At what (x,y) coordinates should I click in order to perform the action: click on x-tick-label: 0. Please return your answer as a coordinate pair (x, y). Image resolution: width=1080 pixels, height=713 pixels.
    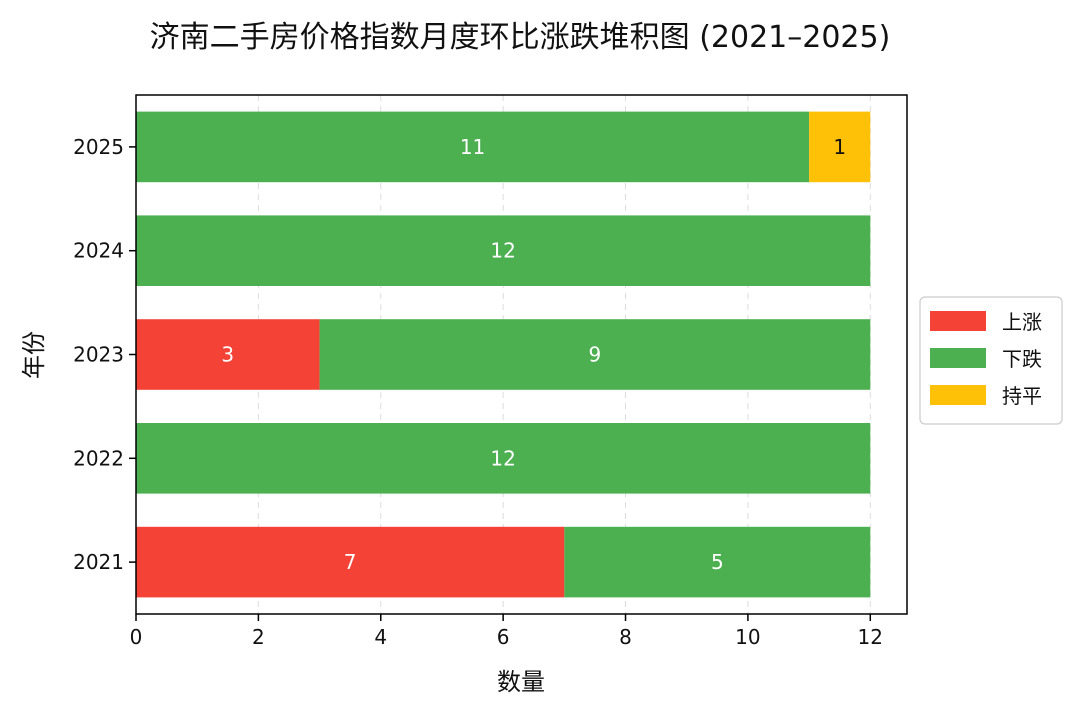
    Looking at the image, I should click on (136, 637).